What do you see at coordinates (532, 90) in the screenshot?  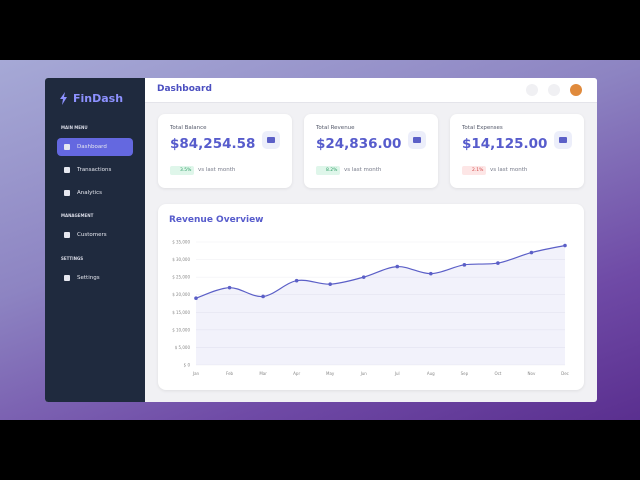 I see `theme-toggle` at bounding box center [532, 90].